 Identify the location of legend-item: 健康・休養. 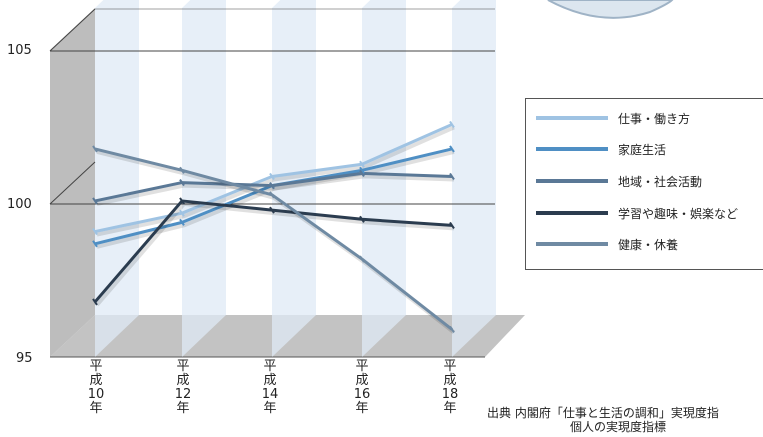
(607, 244).